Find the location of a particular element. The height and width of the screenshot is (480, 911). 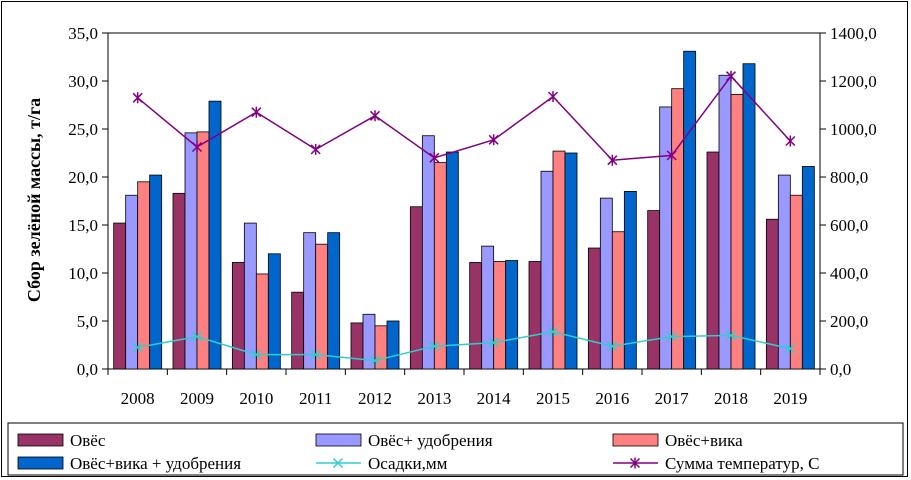

y2-tick-label: 1400,0 is located at coordinates (853, 33).